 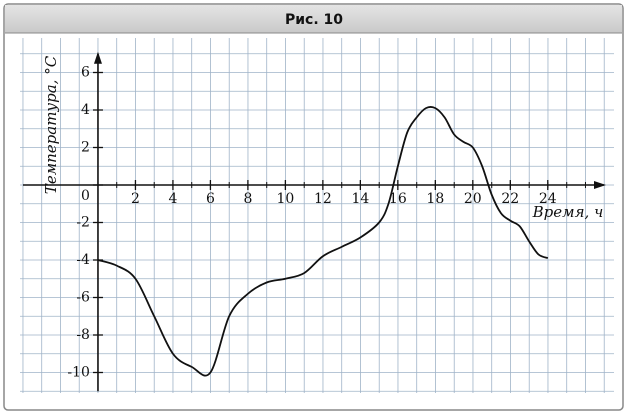 I want to click on y-tick-label: 0, so click(x=85, y=196).